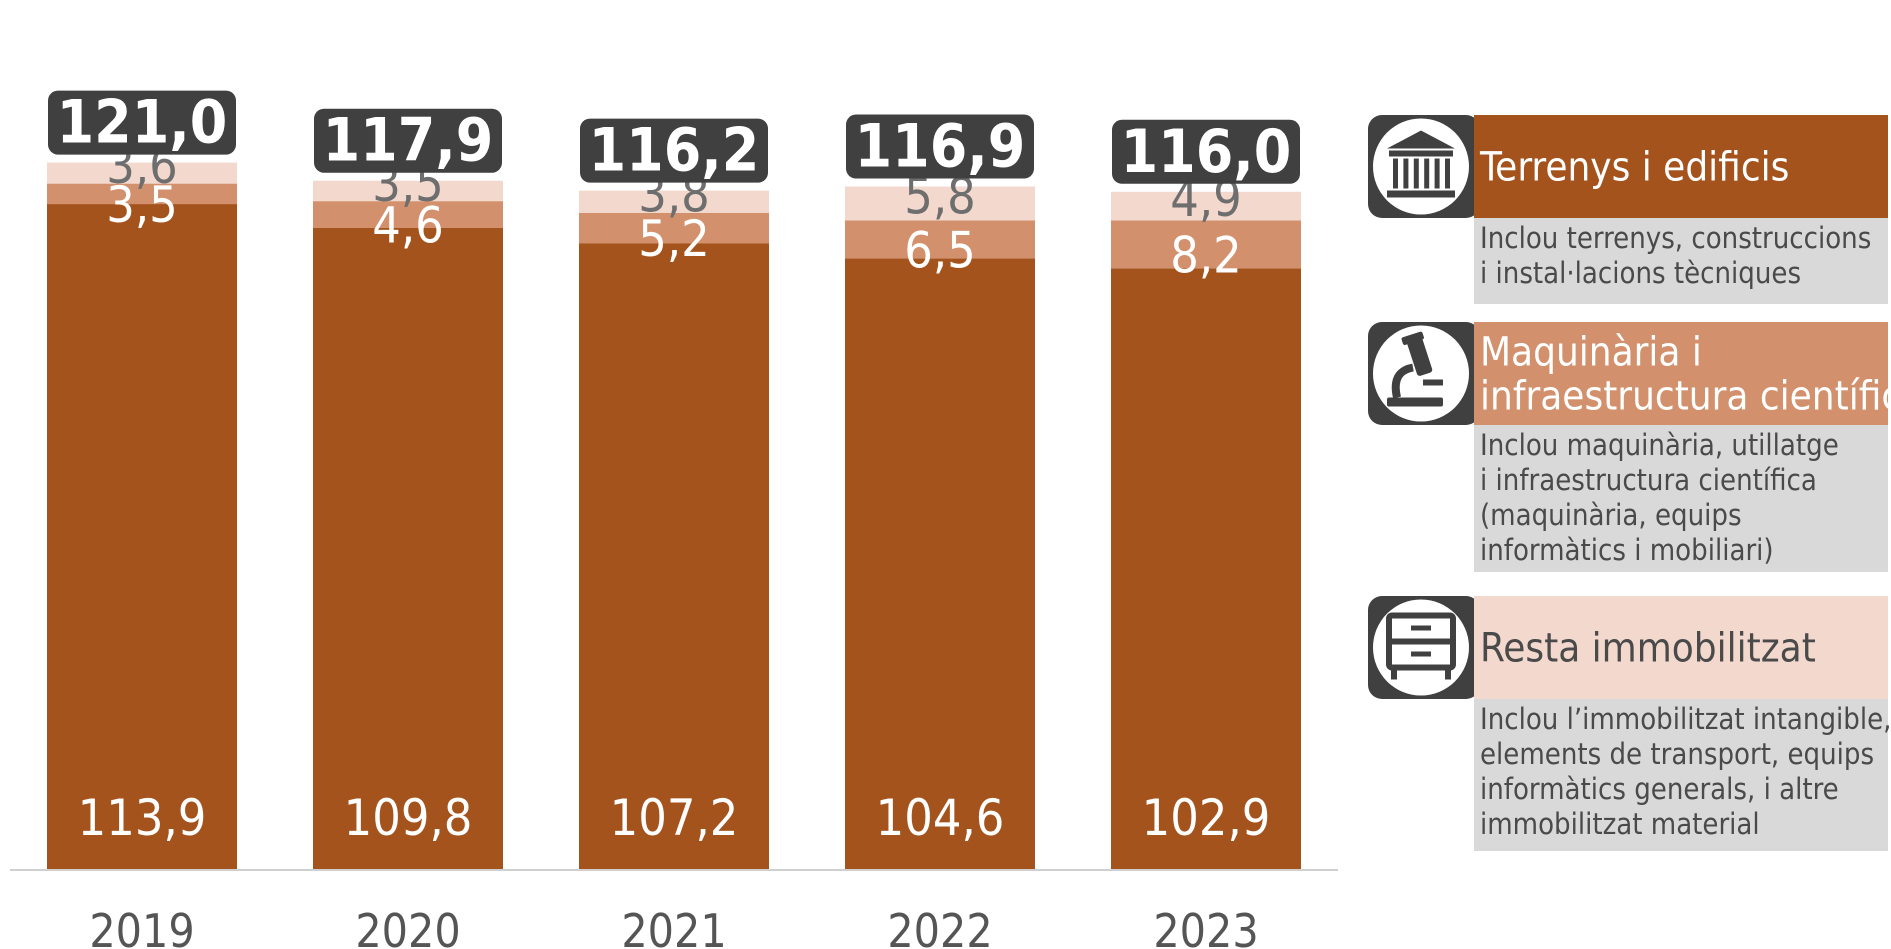  What do you see at coordinates (674, 818) in the screenshot?
I see `data-label-terrenys: 107,2` at bounding box center [674, 818].